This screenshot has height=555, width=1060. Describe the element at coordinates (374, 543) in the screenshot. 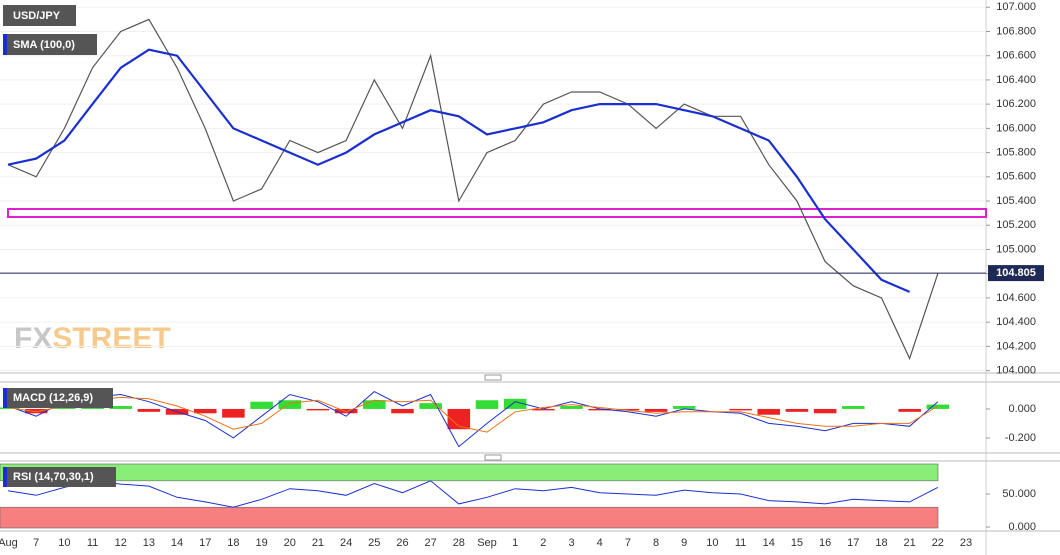

I see `x-tick-label: 25` at that location.